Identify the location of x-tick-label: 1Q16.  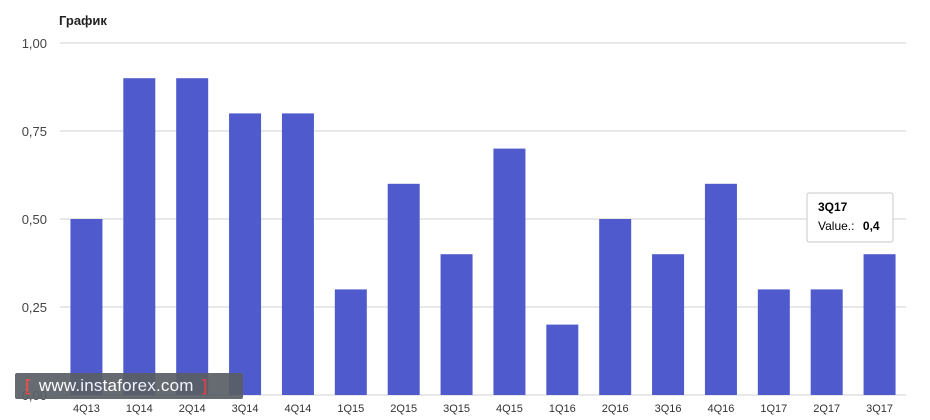
(562, 409).